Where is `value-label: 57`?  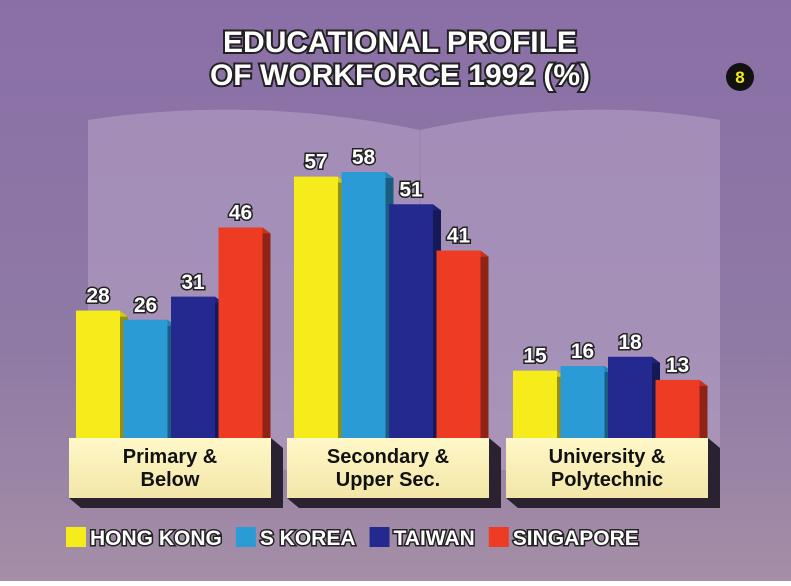
value-label: 57 is located at coordinates (315, 162).